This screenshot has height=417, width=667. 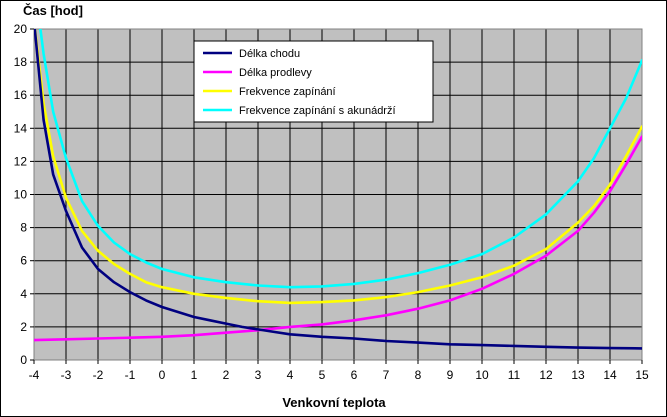 I want to click on x-tick-label: -3, so click(x=66, y=375).